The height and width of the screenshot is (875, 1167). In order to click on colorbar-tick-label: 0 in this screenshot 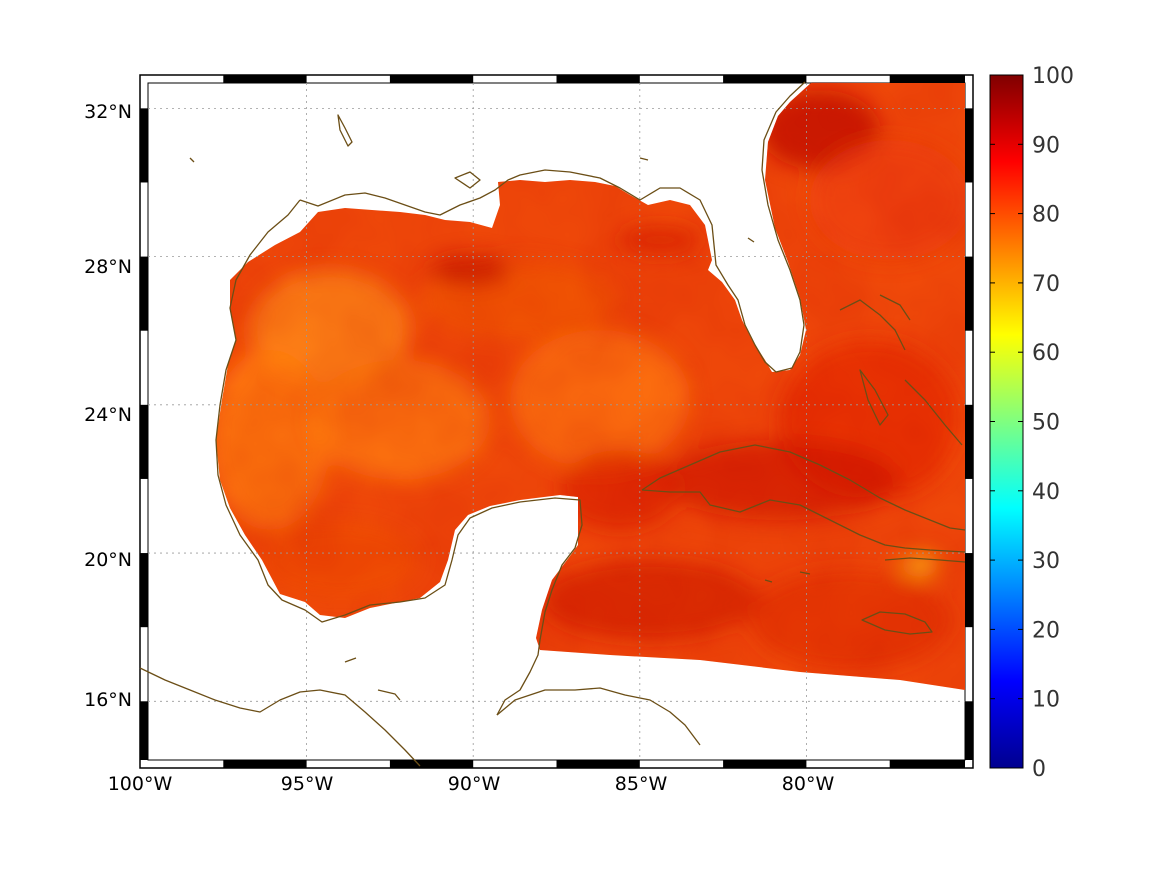, I will do `click(1039, 769)`.